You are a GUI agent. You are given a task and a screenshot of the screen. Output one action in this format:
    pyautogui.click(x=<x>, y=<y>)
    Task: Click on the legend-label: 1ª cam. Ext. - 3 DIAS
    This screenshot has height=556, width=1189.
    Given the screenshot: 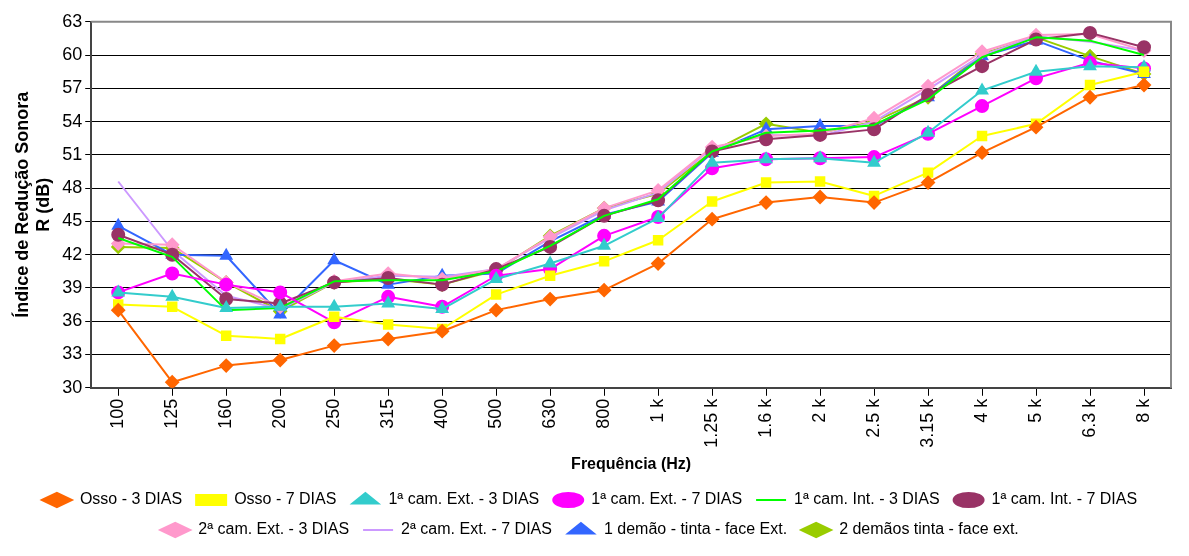 What is the action you would take?
    pyautogui.click(x=464, y=499)
    